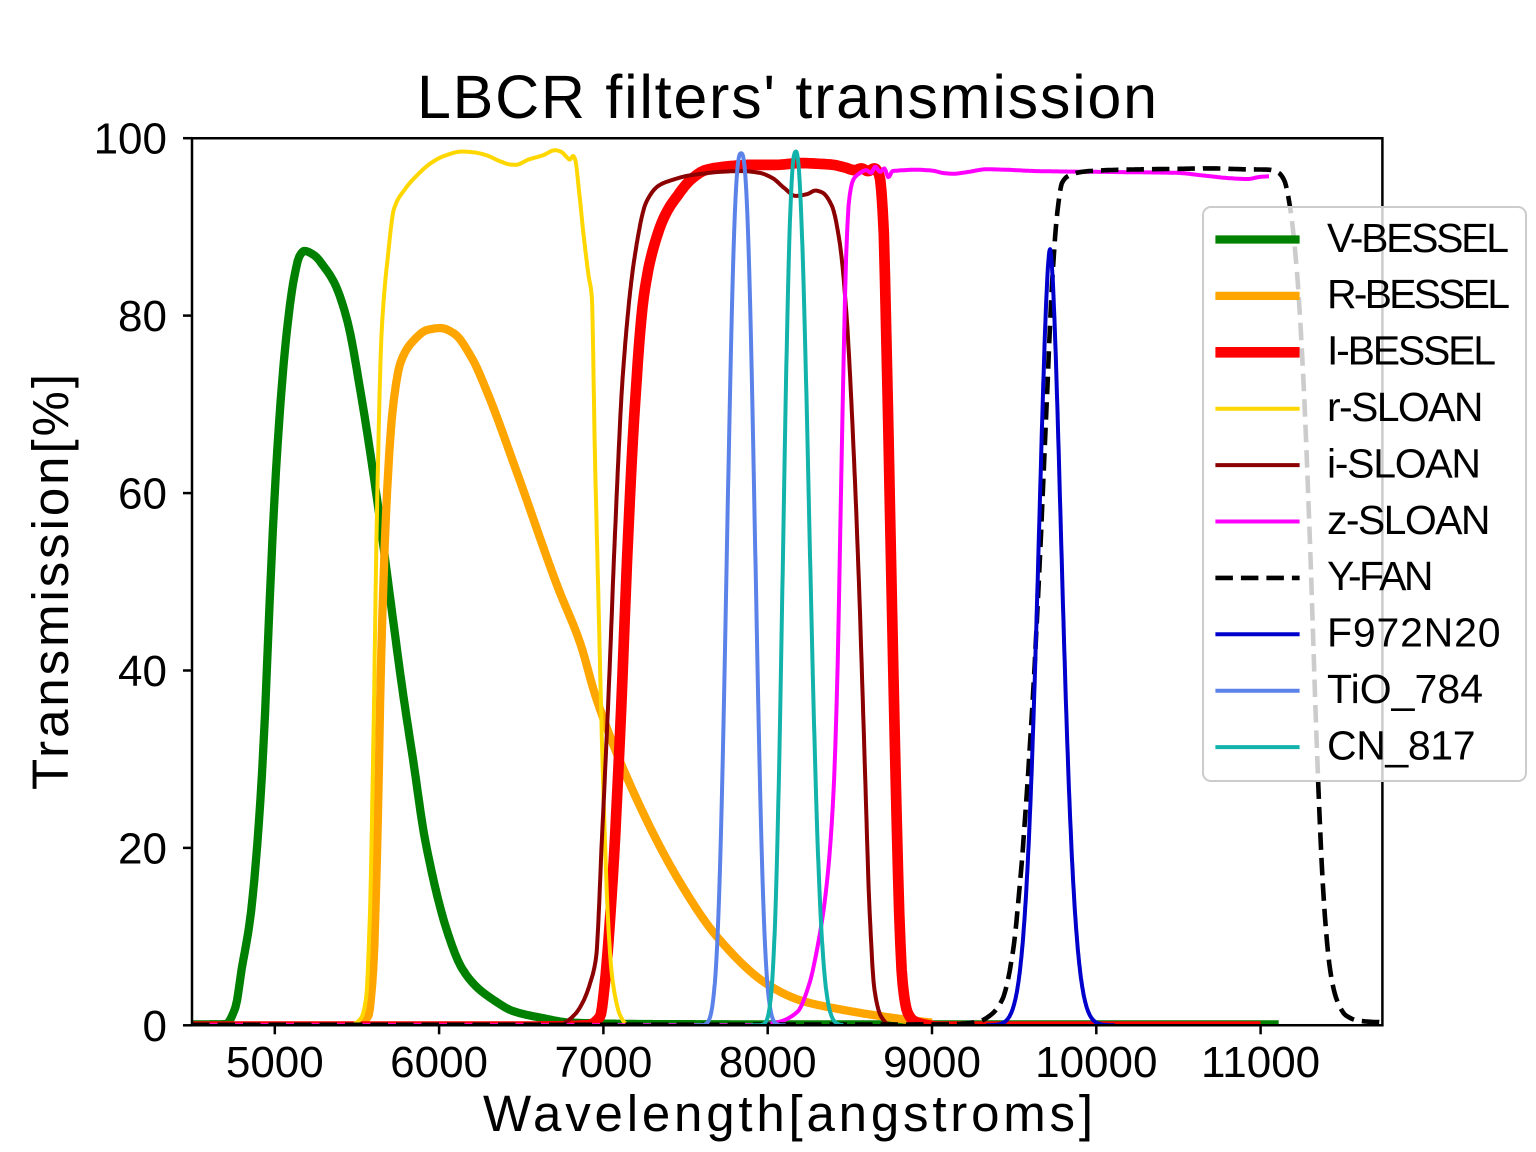 The width and height of the screenshot is (1536, 1152). I want to click on svg-text: 80, so click(142, 316).